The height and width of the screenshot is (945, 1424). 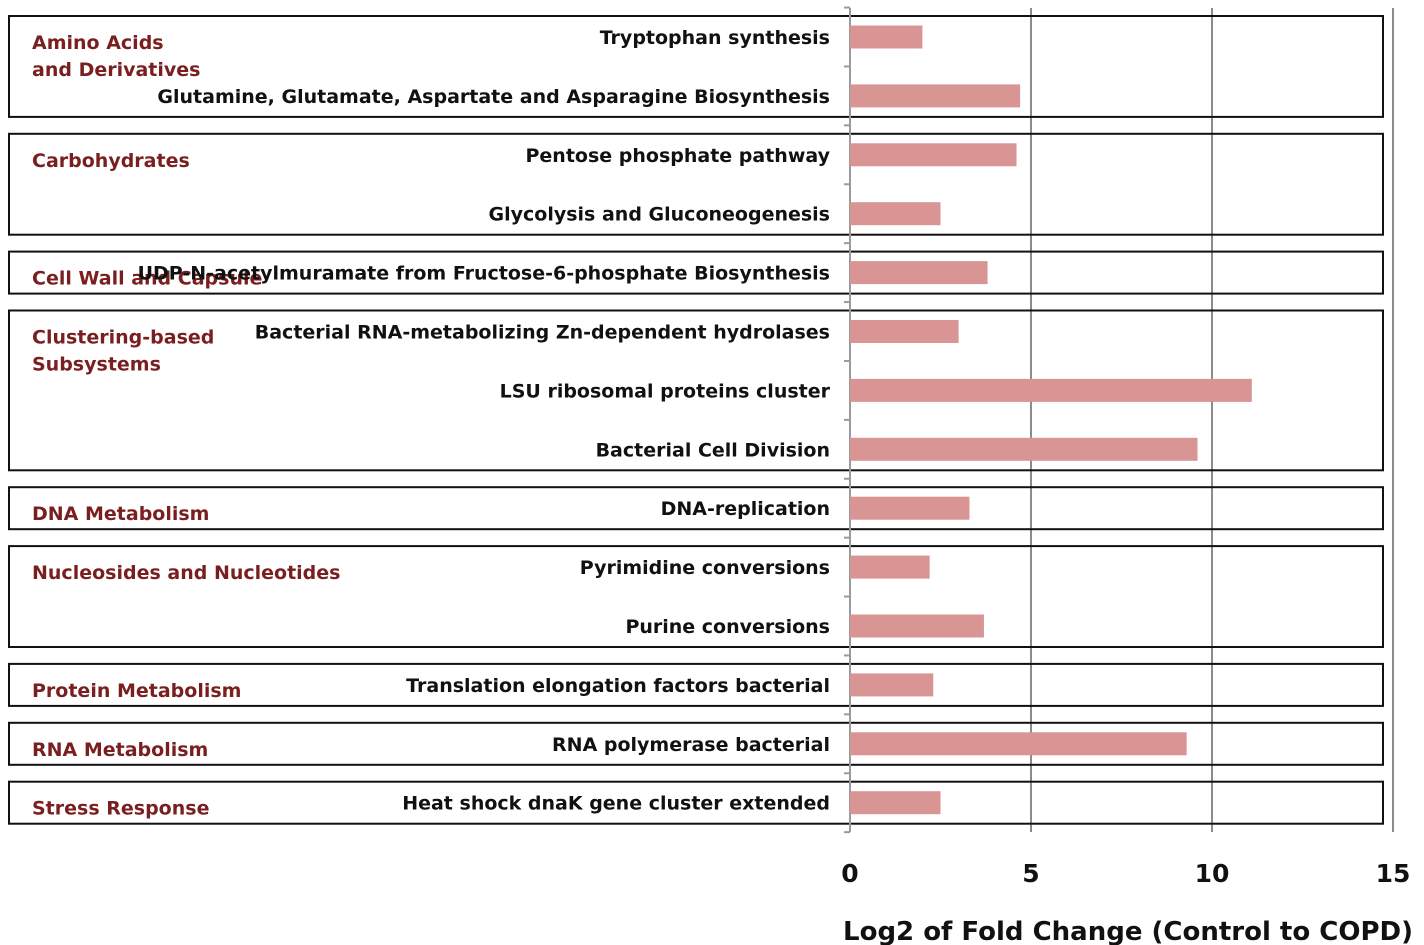 I want to click on category-label: LSU ribosomal proteins cluster, so click(x=665, y=391).